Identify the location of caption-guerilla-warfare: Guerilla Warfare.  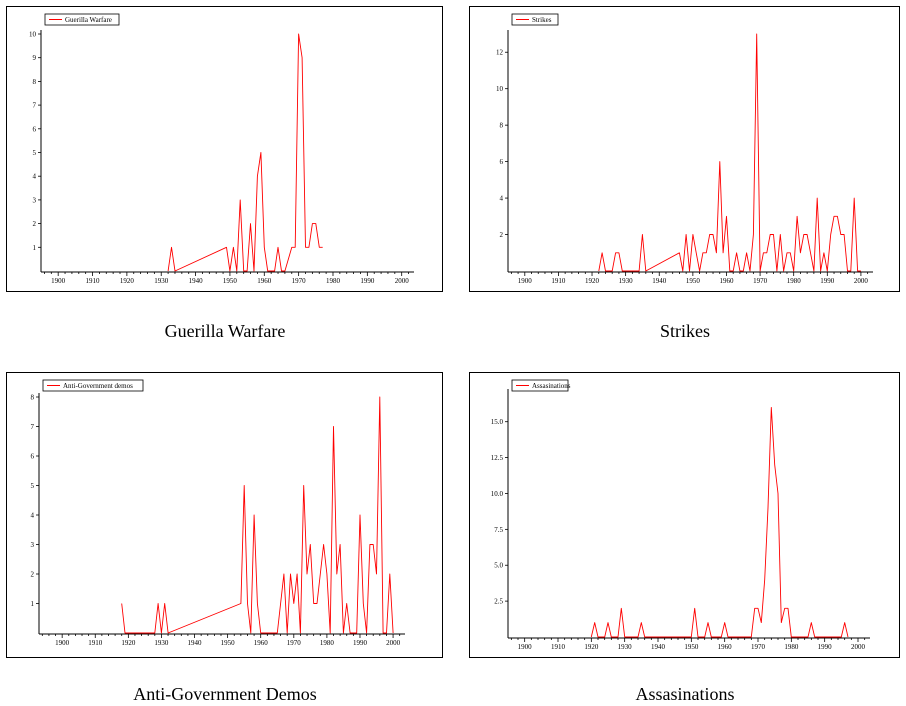
(225, 331).